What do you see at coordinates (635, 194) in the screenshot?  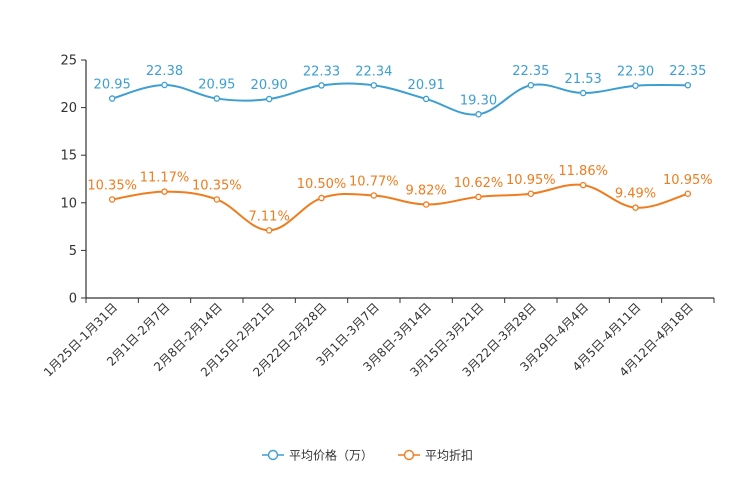 I see `data-label: 9.49%` at bounding box center [635, 194].